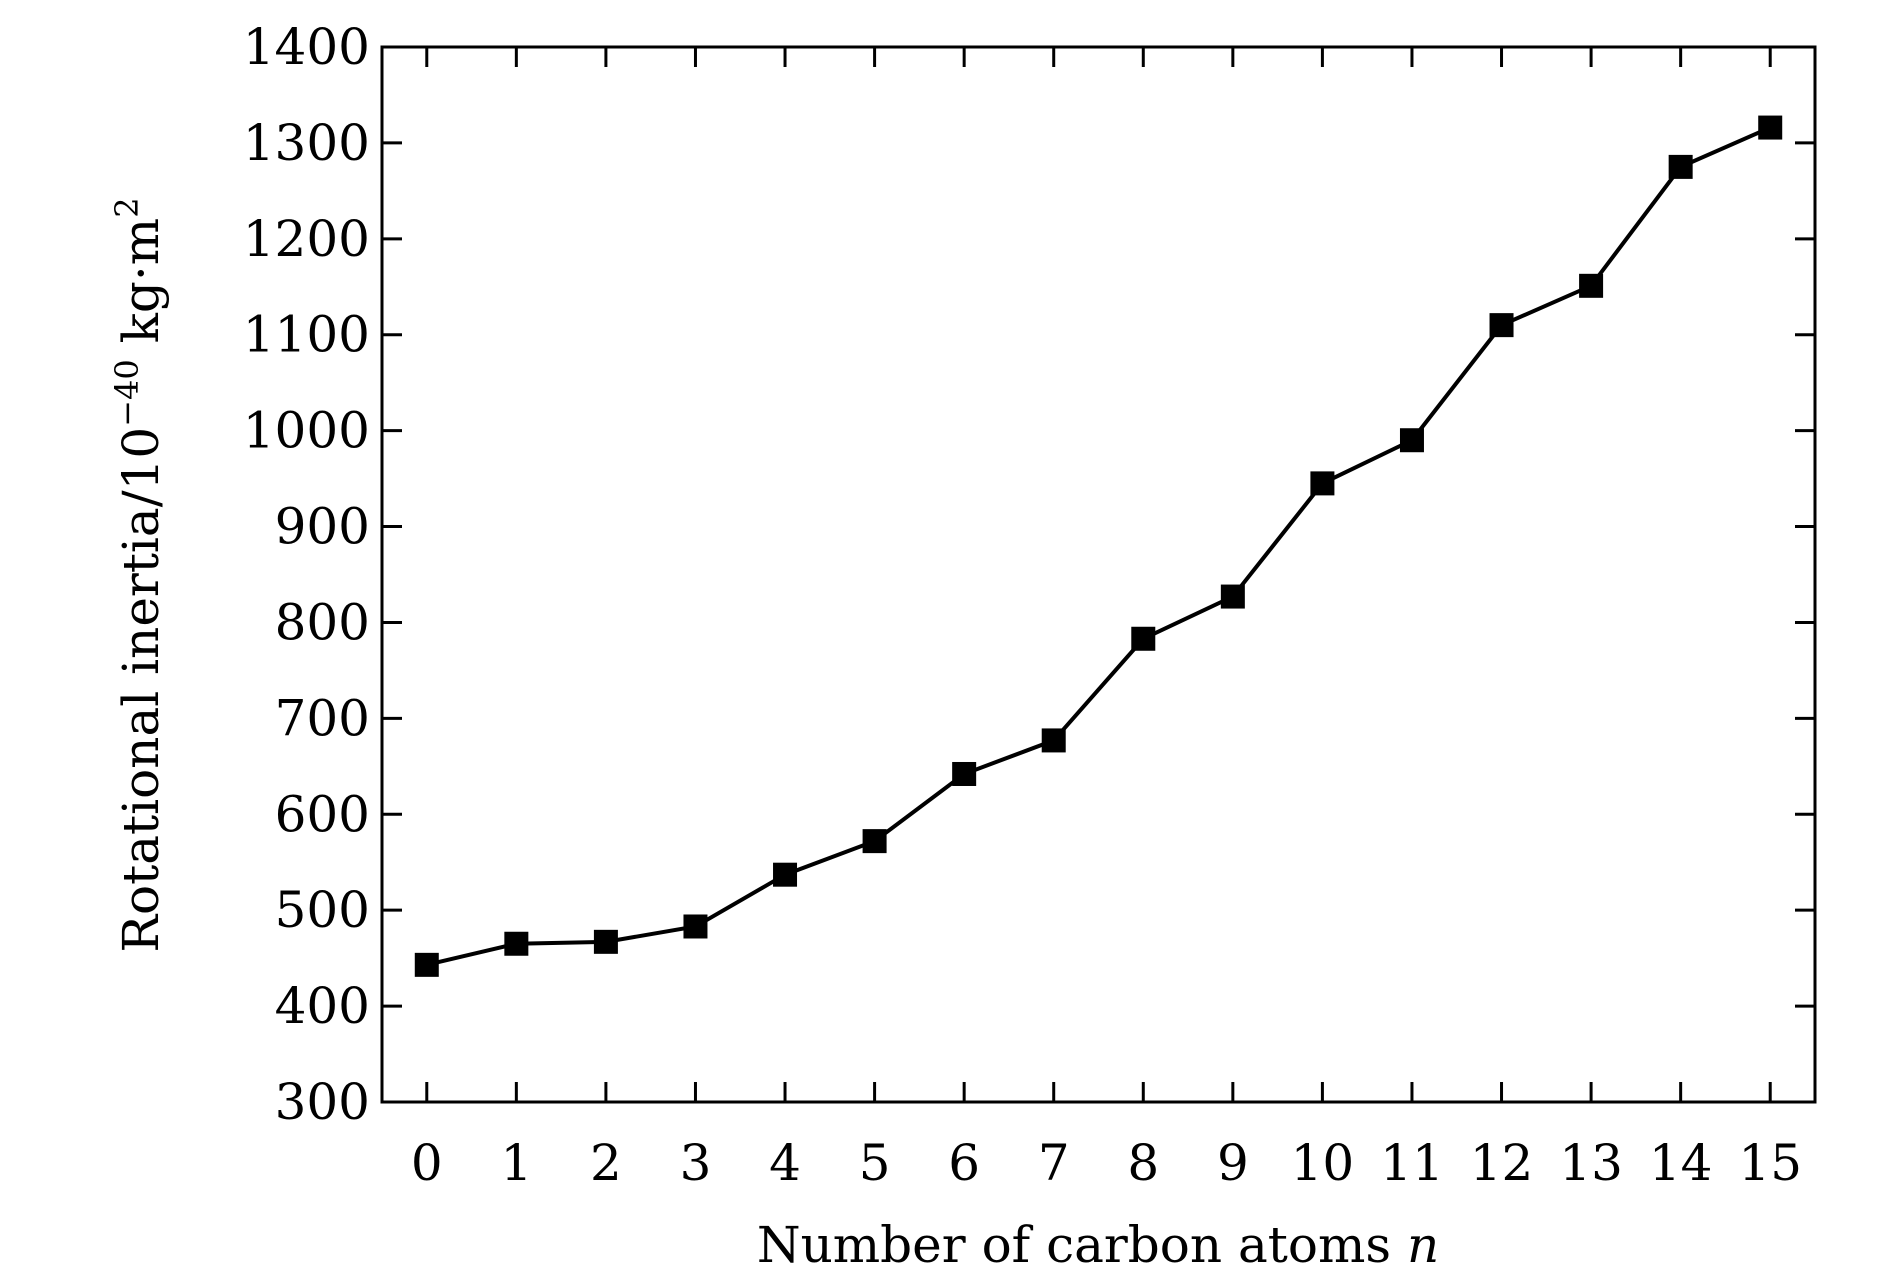 This screenshot has height=1276, width=1890. What do you see at coordinates (141, 690) in the screenshot?
I see `y-axis-label-text: Rotational inertia/10` at bounding box center [141, 690].